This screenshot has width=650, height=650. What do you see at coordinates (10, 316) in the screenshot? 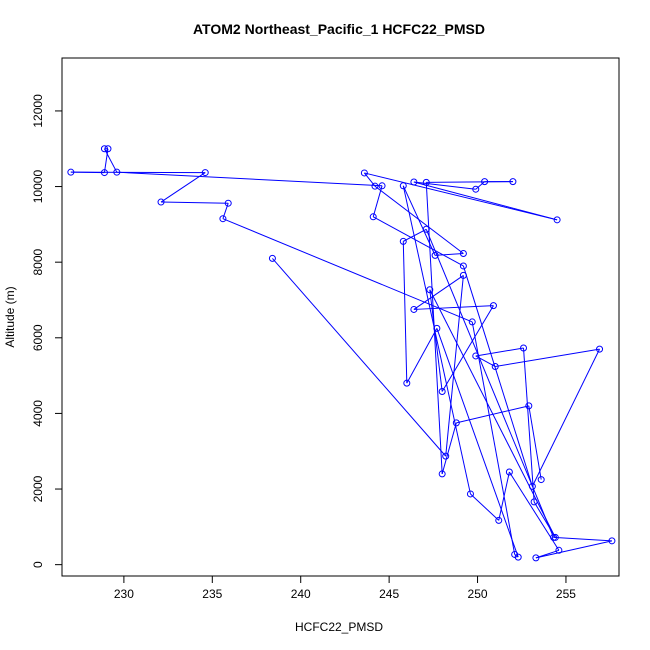
I see `y-axis-label: Altitude (m)` at bounding box center [10, 316].